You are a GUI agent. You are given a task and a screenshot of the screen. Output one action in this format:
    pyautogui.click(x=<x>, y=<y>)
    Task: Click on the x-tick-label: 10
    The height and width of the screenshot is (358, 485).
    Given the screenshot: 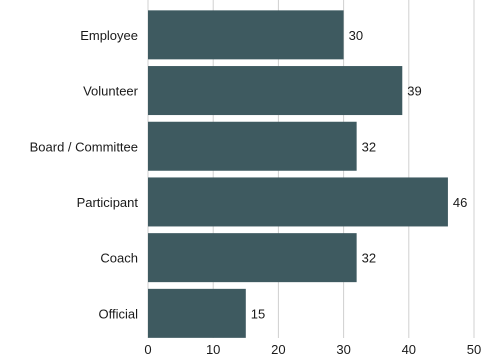 What is the action you would take?
    pyautogui.click(x=213, y=349)
    